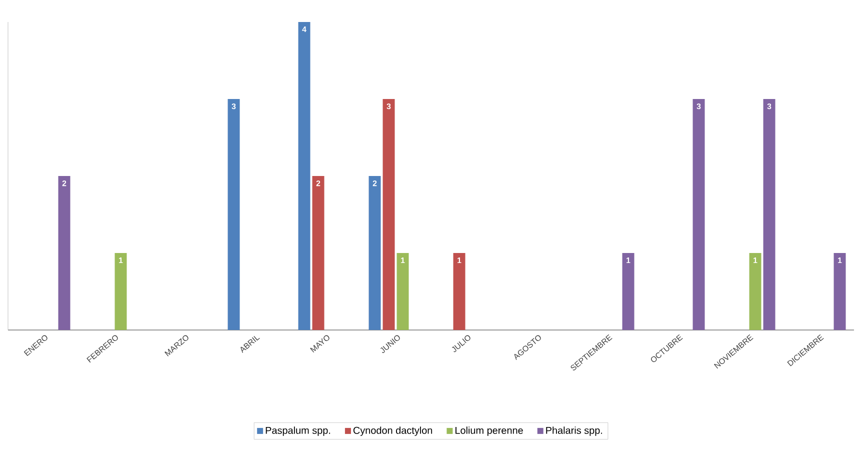  Describe the element at coordinates (574, 431) in the screenshot. I see `legend-label: Phalaris spp.` at that location.